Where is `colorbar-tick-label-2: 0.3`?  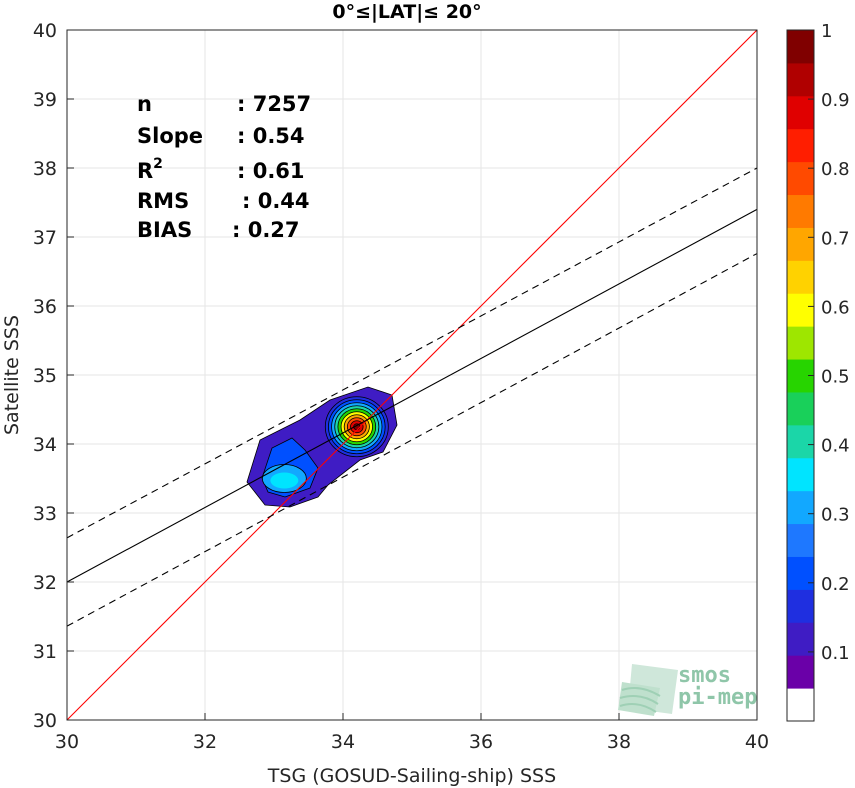
colorbar-tick-label-2: 0.3 is located at coordinates (835, 515).